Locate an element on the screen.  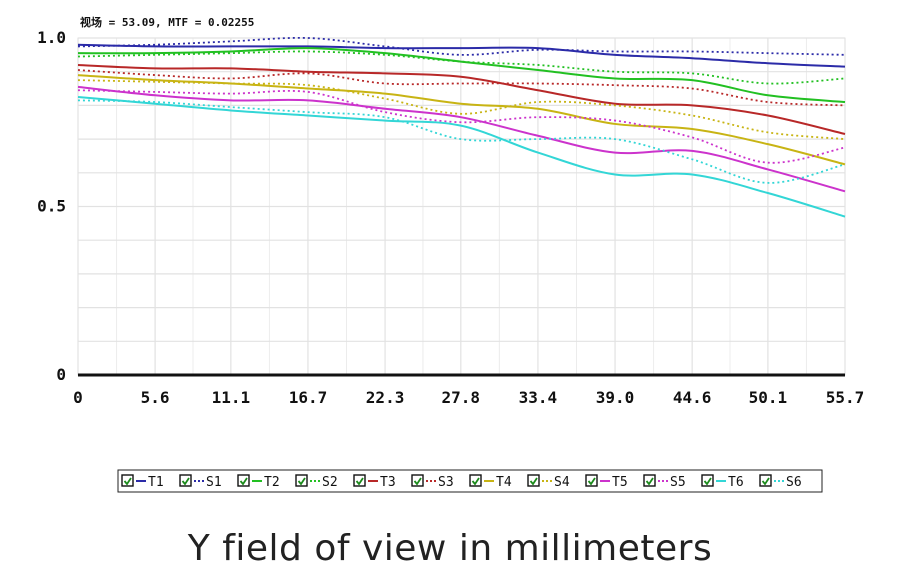
series-line-T1 is located at coordinates (461, 55).